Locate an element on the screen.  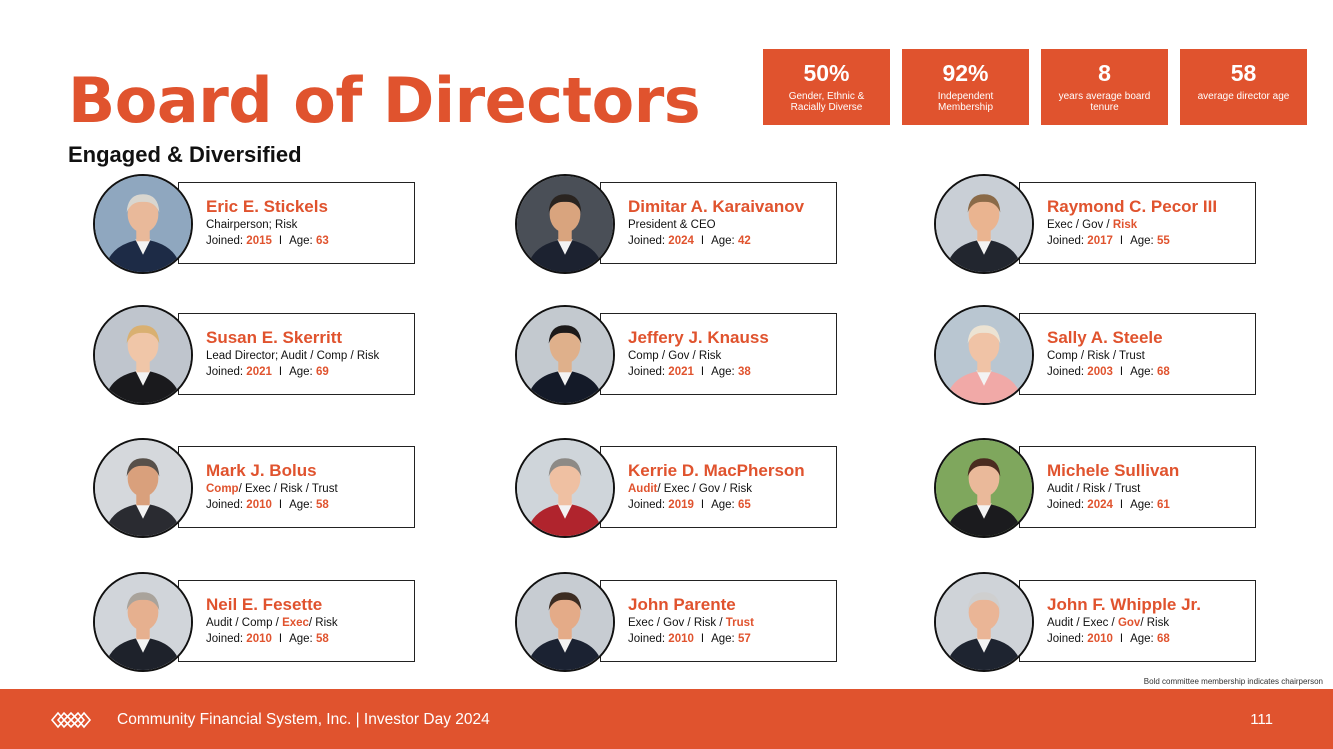
director-name: Susan E. Skerritt is located at coordinates (274, 337).